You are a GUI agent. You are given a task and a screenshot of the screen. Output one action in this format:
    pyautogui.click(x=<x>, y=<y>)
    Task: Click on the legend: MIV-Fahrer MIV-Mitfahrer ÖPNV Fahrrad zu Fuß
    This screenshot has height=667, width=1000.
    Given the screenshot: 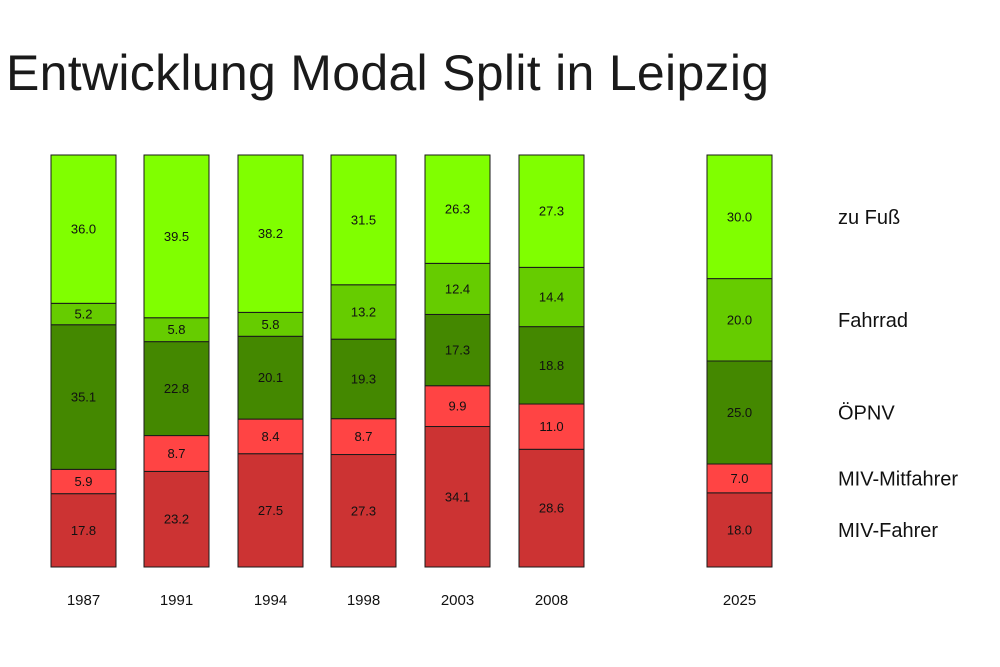 What is the action you would take?
    pyautogui.click(x=898, y=374)
    